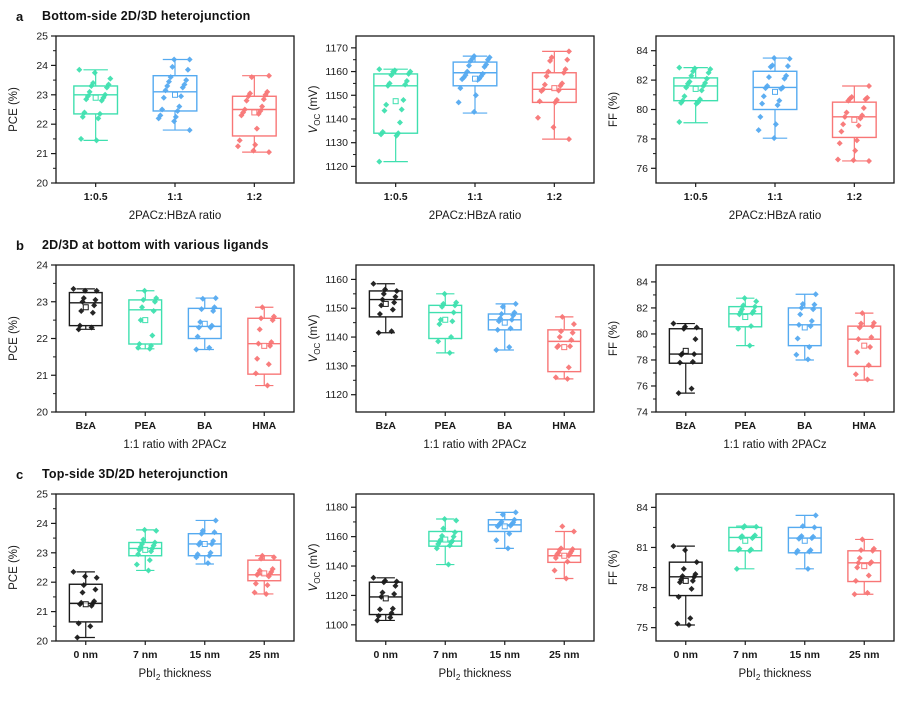  I want to click on y-tick-label: 78, so click(642, 360).